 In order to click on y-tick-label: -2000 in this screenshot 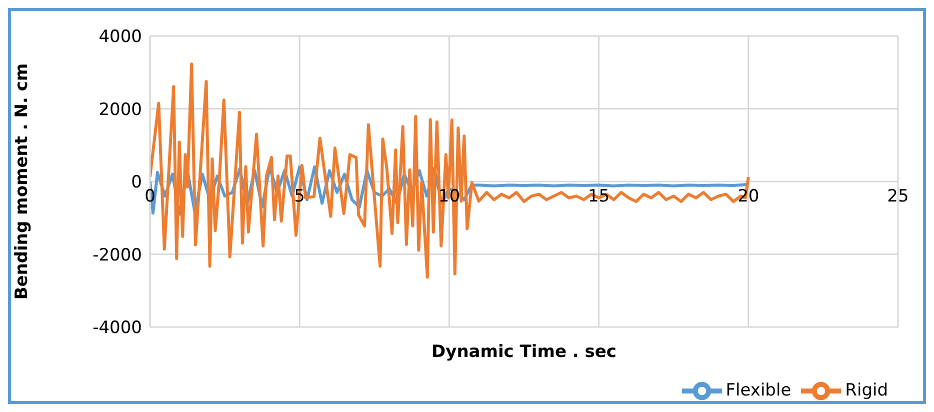, I will do `click(117, 255)`.